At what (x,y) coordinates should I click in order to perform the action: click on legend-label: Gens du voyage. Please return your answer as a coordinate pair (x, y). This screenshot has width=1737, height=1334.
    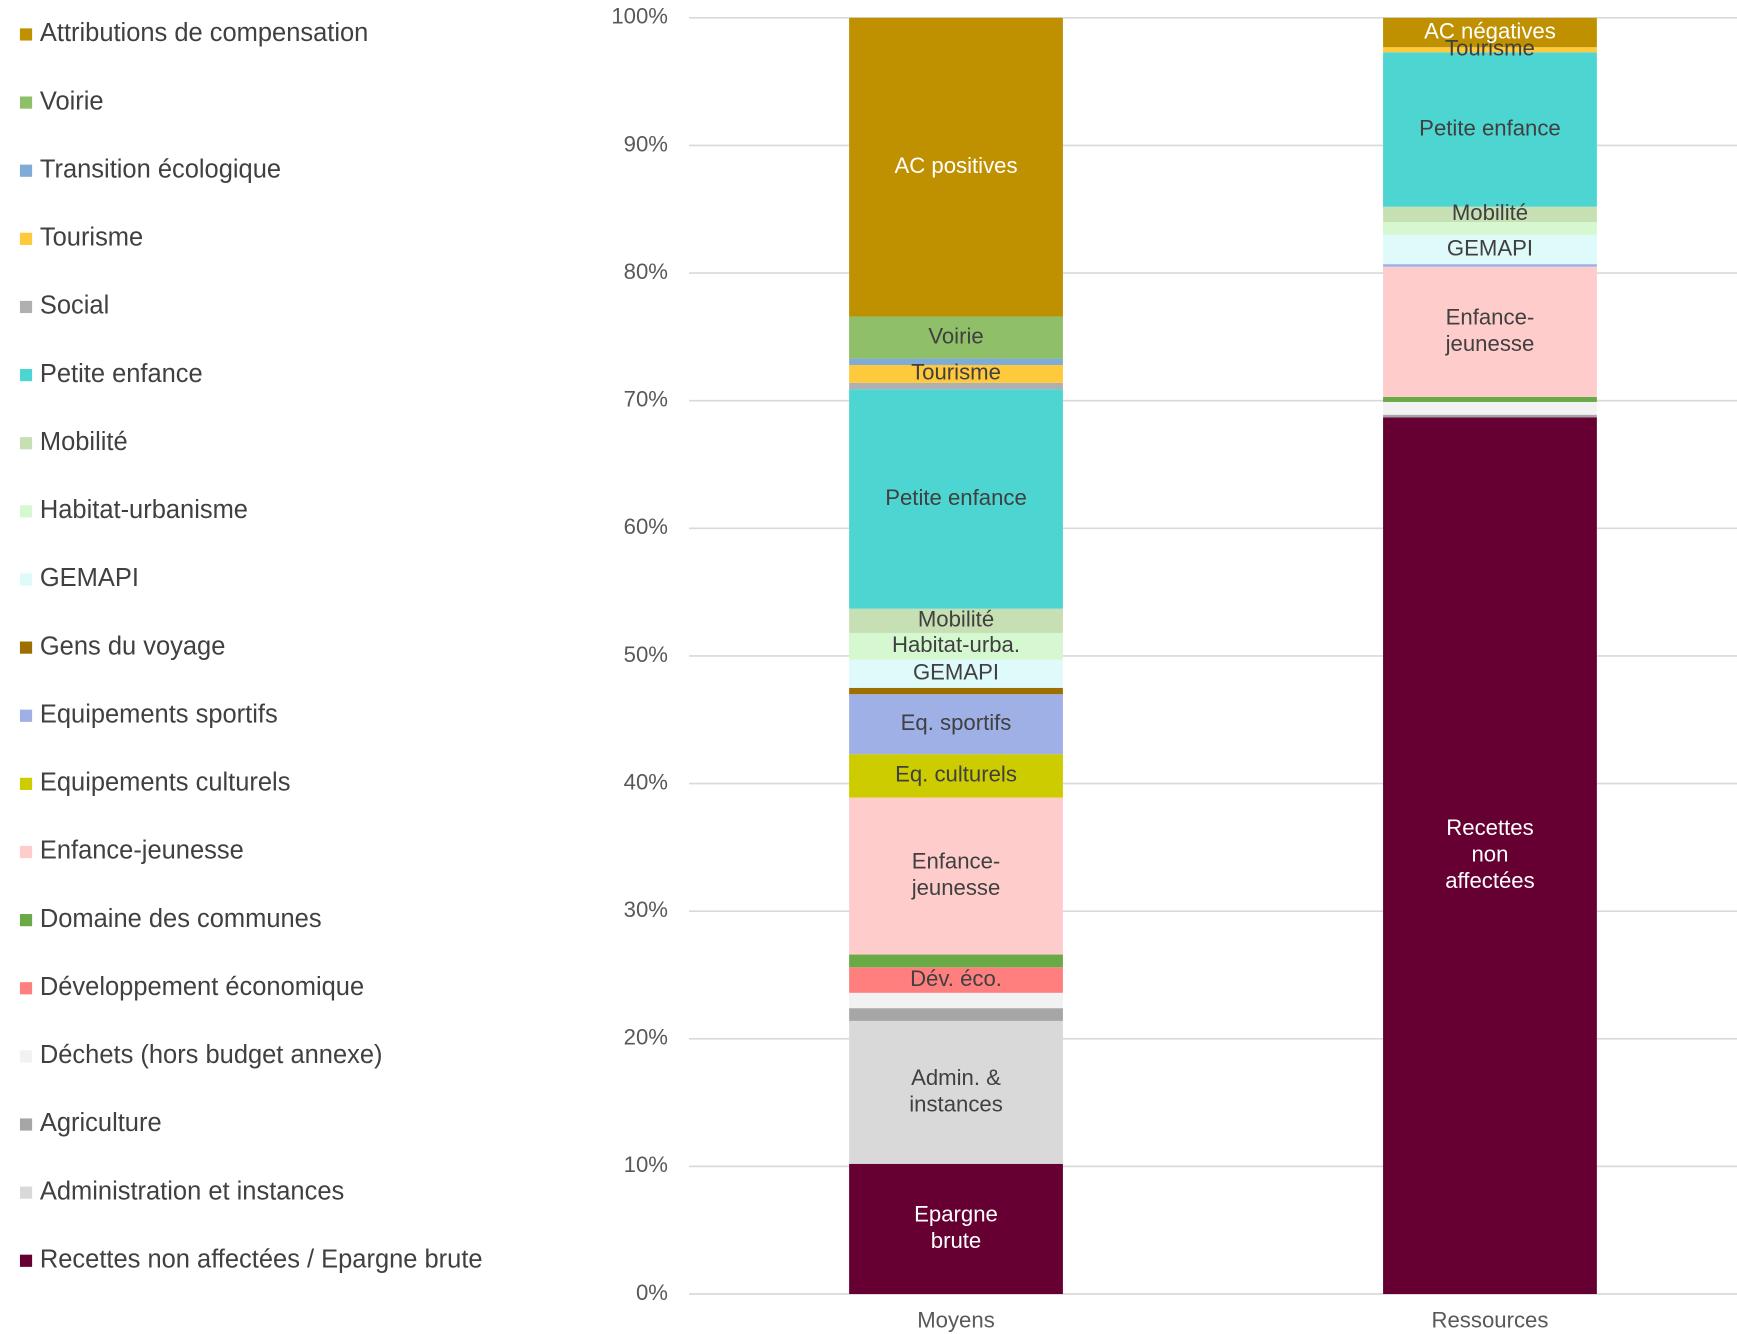
    Looking at the image, I should click on (132, 646).